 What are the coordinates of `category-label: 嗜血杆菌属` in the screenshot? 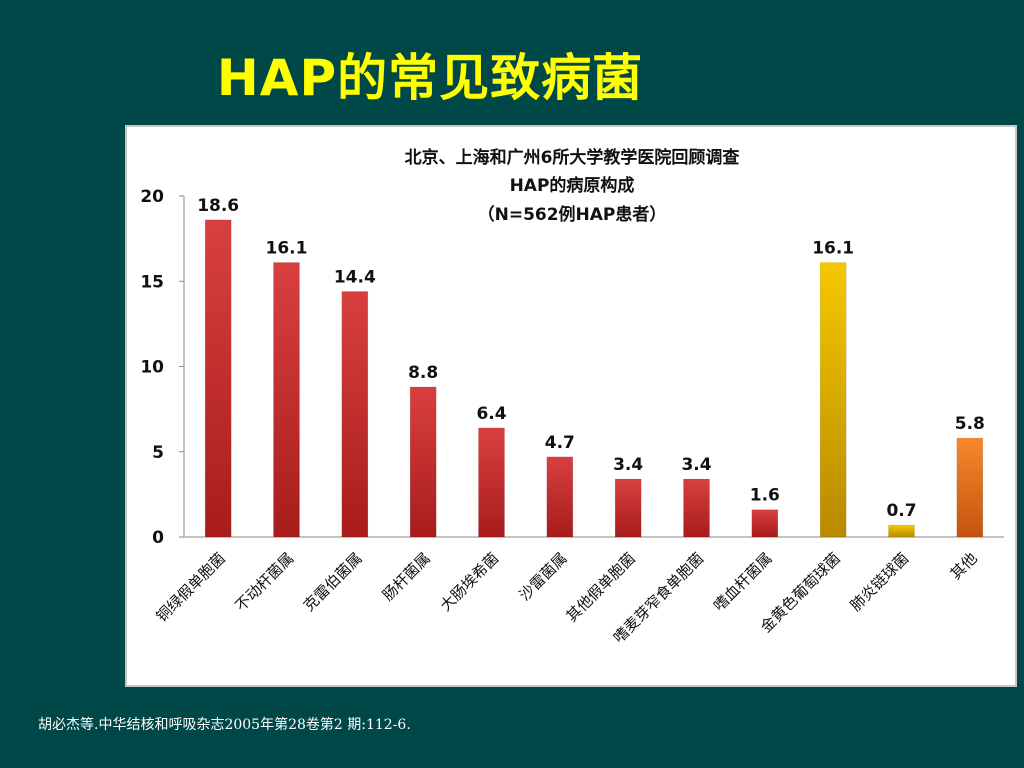 It's located at (743, 582).